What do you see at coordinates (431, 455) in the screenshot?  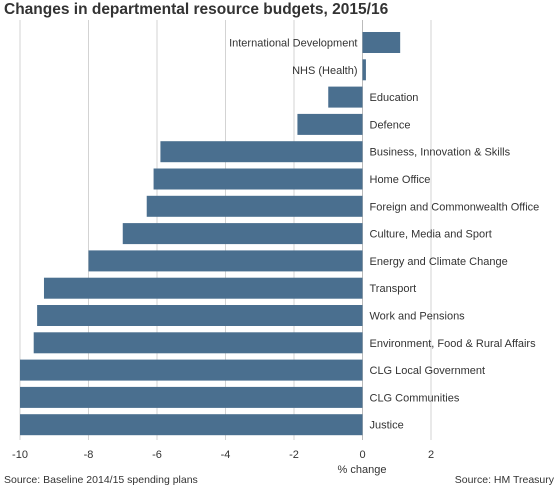 I see `x-tick-label: 2` at bounding box center [431, 455].